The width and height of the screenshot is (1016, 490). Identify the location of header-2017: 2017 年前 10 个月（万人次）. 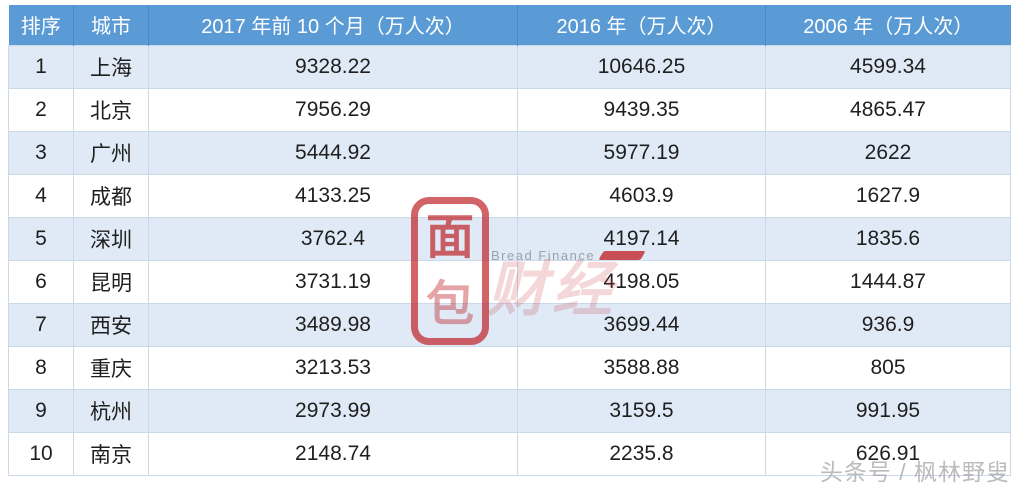
(333, 25).